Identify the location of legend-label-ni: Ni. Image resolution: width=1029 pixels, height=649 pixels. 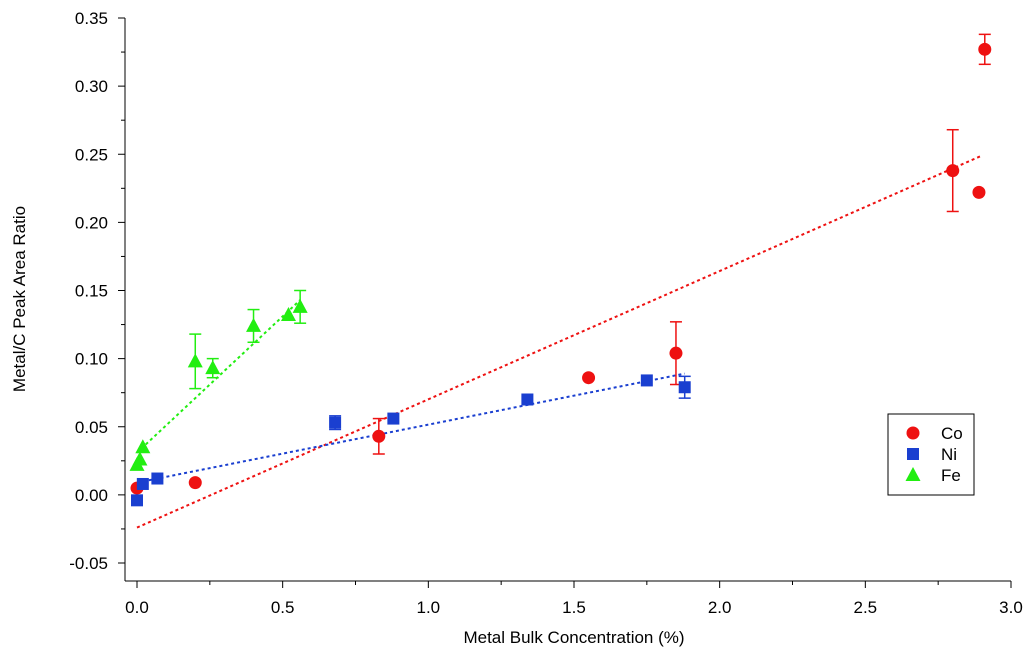
(949, 454).